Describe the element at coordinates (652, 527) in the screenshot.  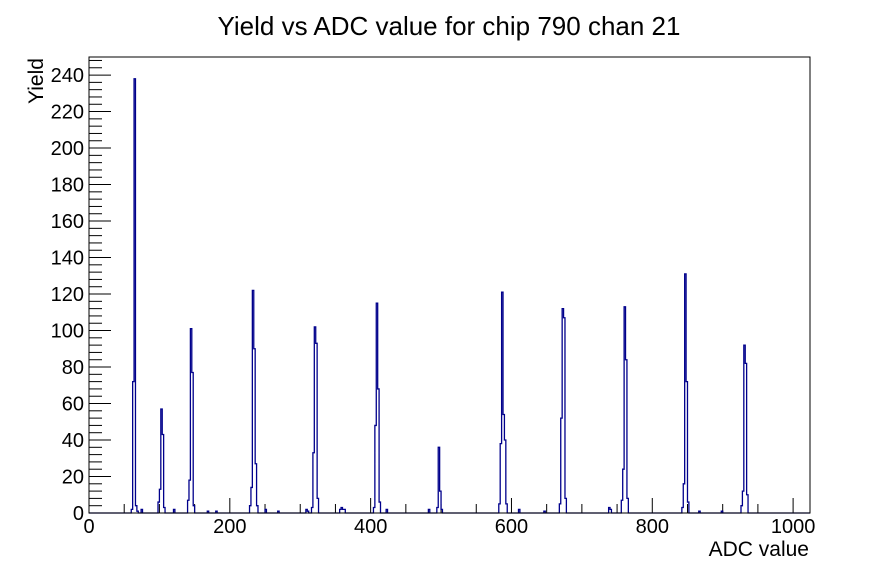
I see `x-tick-label: 800` at that location.